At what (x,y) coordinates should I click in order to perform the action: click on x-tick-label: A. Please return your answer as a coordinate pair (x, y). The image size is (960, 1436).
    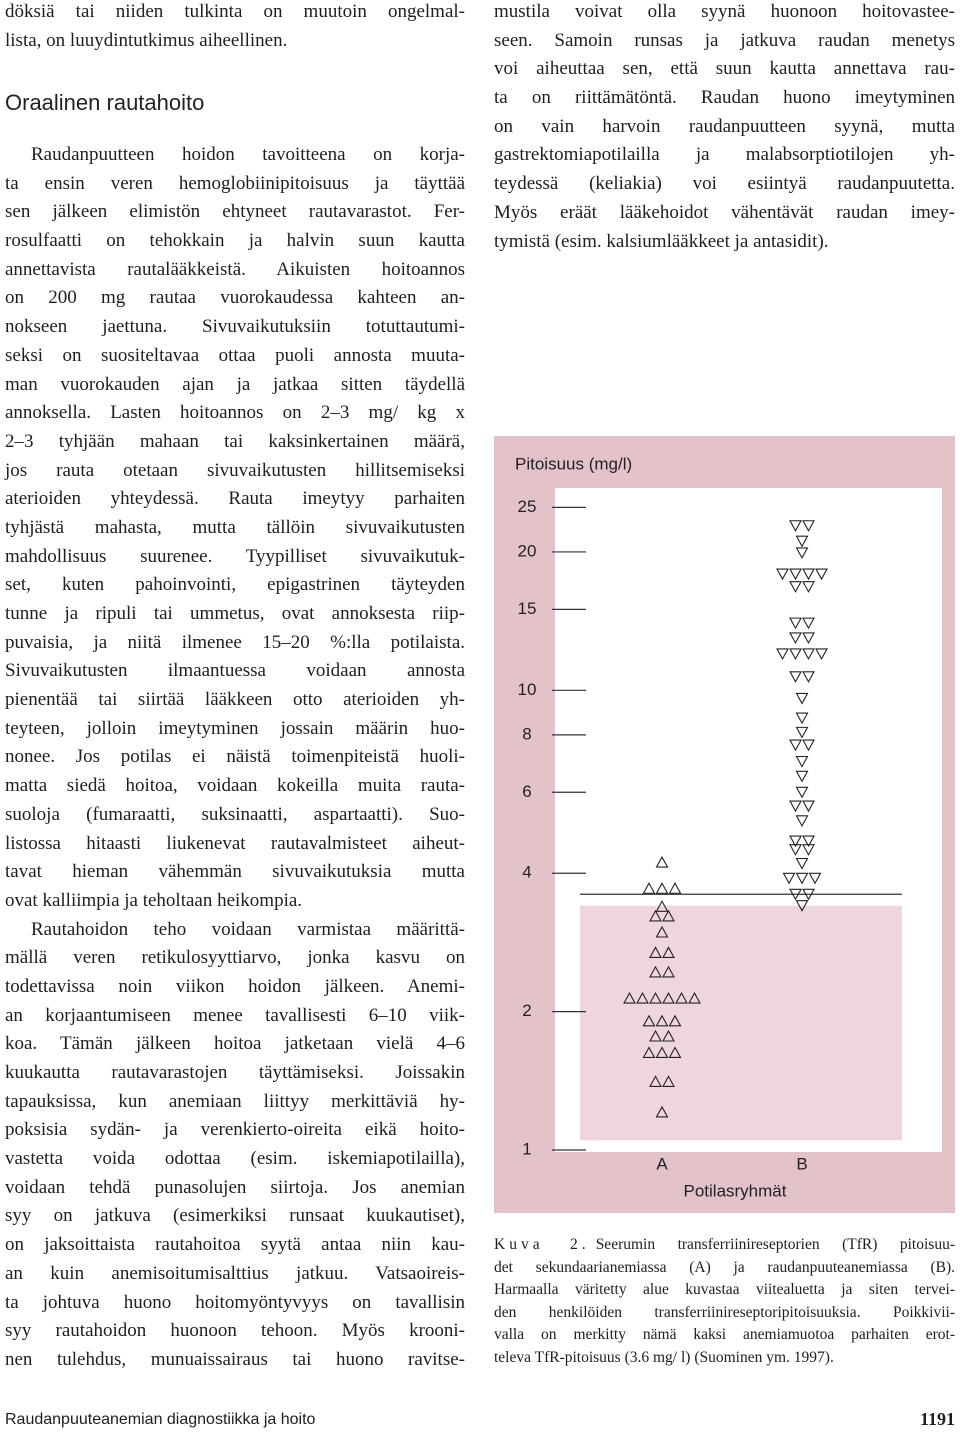
    Looking at the image, I should click on (662, 1163).